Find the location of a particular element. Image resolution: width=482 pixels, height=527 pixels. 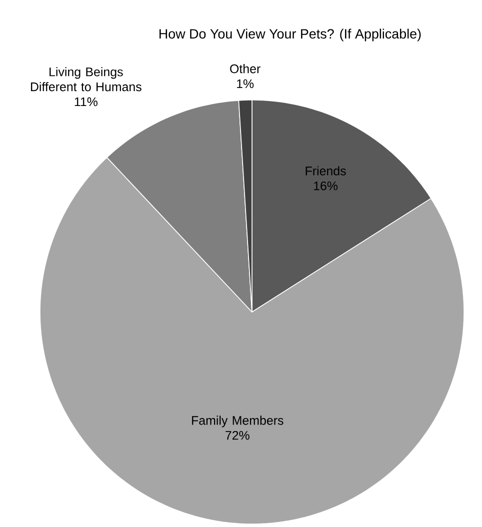

slice-label: Living Beings Different to Humans is located at coordinates (86, 79).